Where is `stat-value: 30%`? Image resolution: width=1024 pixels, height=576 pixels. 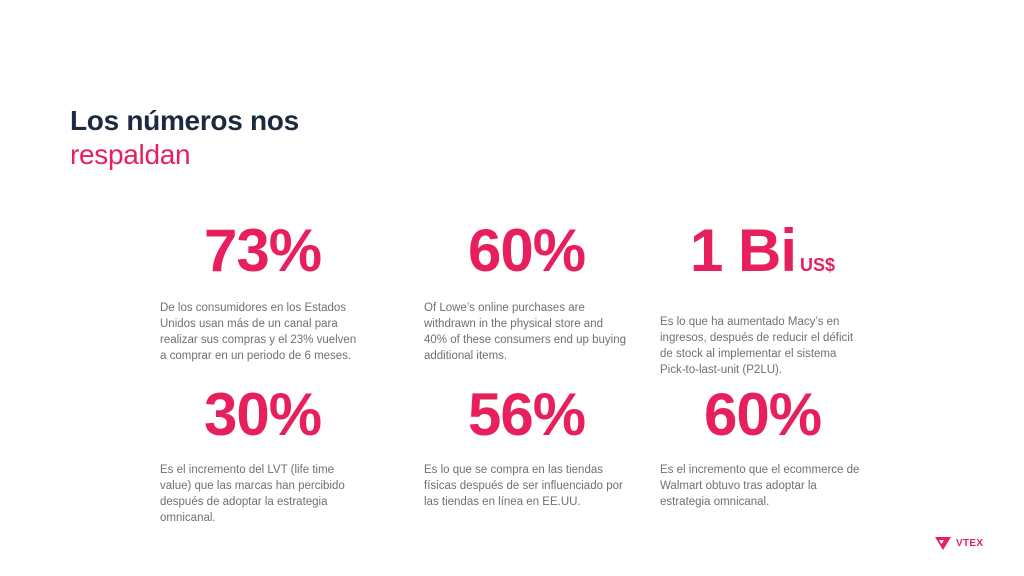
stat-value: 30% is located at coordinates (262, 414).